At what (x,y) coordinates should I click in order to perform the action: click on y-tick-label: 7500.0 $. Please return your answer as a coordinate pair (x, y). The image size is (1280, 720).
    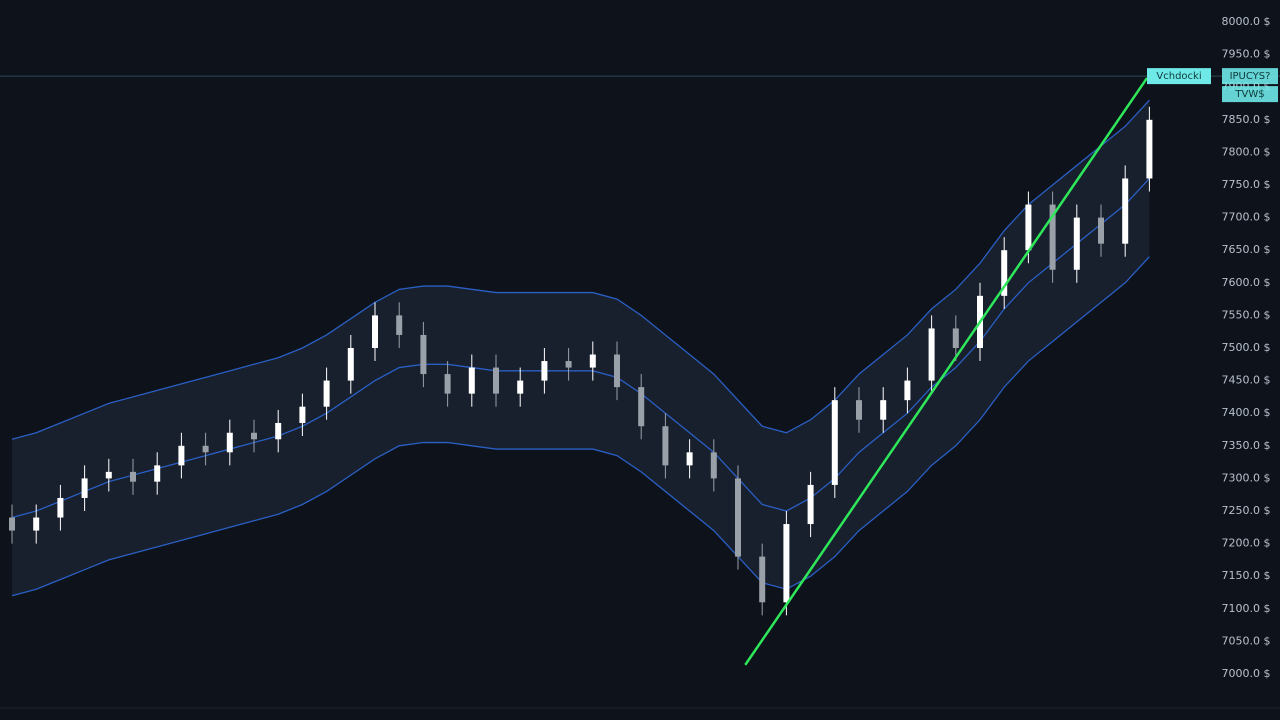
    Looking at the image, I should click on (1246, 347).